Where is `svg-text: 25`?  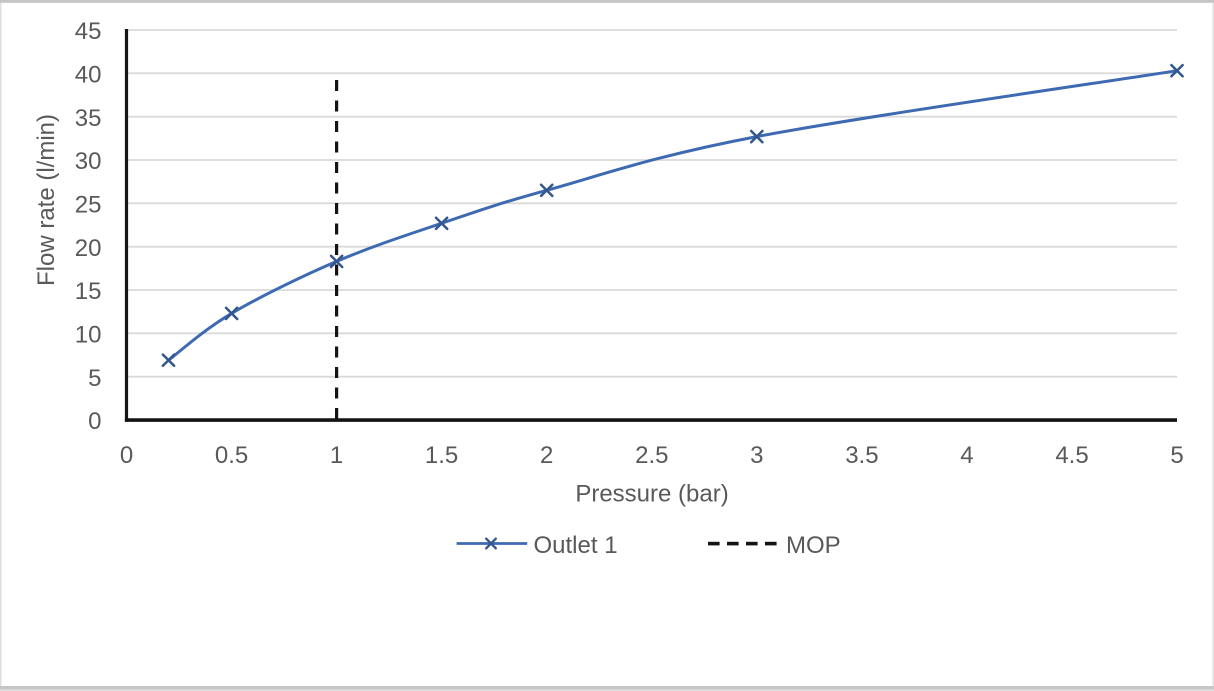
svg-text: 25 is located at coordinates (88, 205).